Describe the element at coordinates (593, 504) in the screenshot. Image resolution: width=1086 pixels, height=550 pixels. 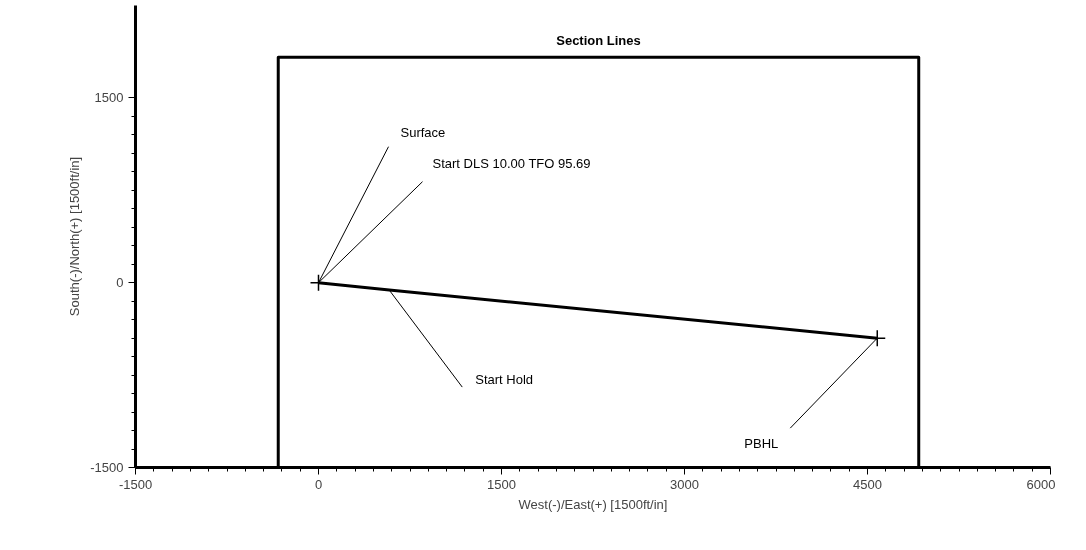
I see `x-axis-title: West(-)/East(+) [1500ft/in]` at that location.